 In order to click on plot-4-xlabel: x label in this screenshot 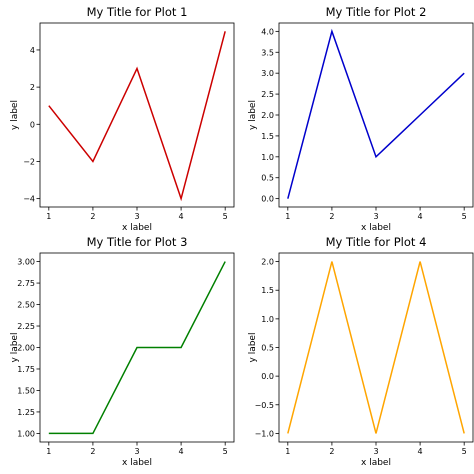, I will do `click(376, 463)`.